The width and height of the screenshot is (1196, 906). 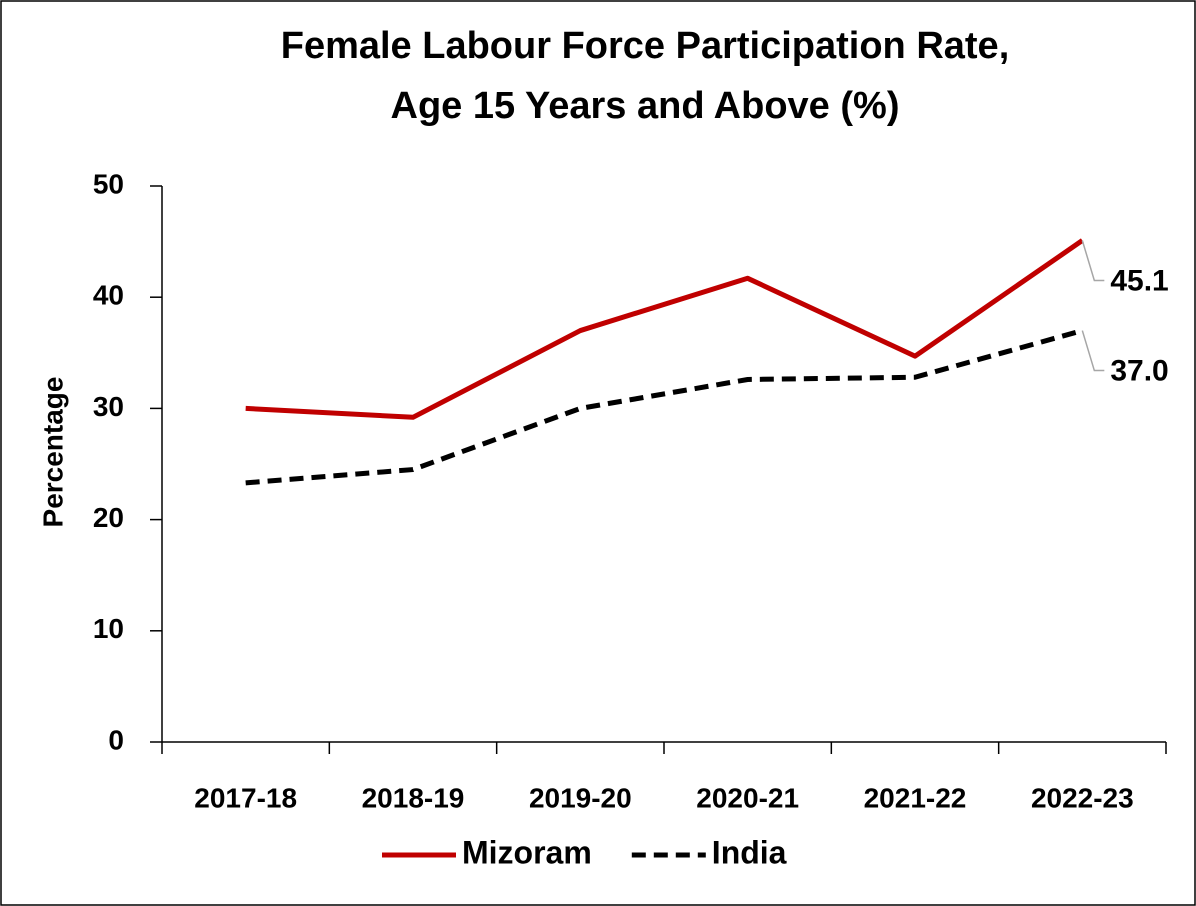 What do you see at coordinates (413, 797) in the screenshot?
I see `x-tick-label: 2018-19` at bounding box center [413, 797].